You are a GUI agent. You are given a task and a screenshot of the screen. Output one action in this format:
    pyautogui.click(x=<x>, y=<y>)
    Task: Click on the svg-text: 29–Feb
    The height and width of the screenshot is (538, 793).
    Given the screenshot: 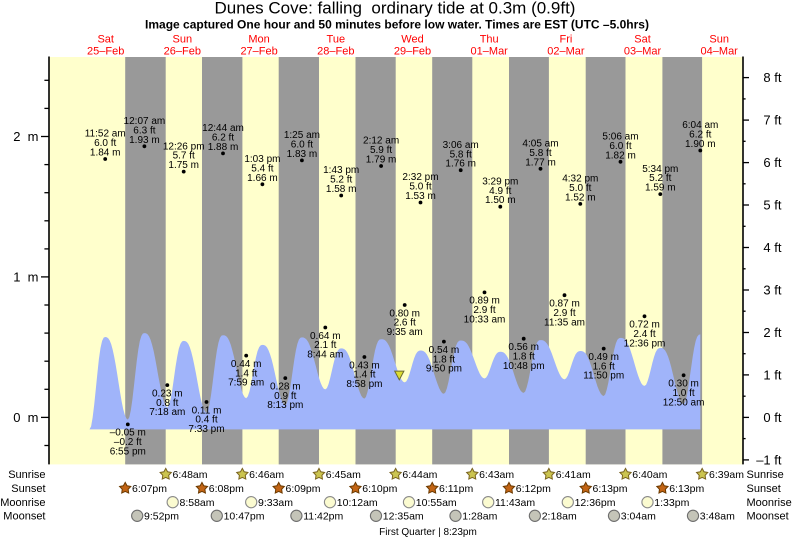 What is the action you would take?
    pyautogui.click(x=412, y=51)
    